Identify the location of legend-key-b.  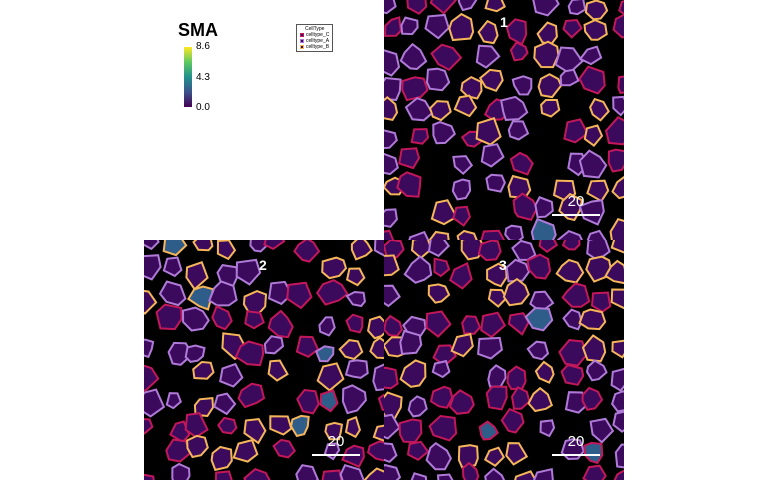
(302, 47).